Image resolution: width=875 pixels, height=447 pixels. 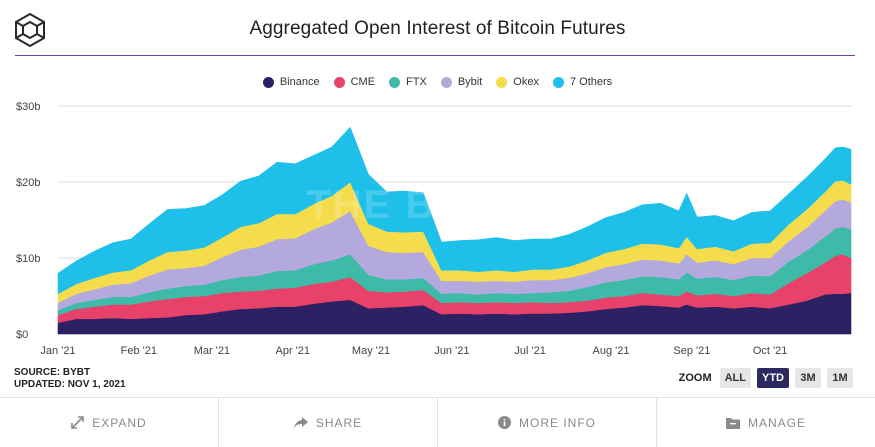 I want to click on manage-button: MANAGE, so click(x=766, y=422).